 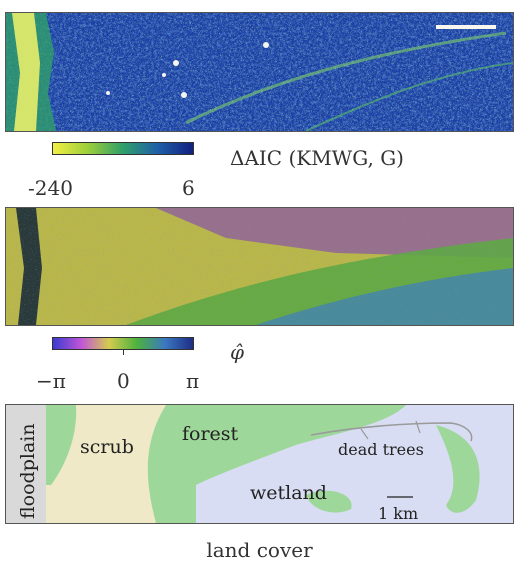 I want to click on forest-patch-south, so click(x=329, y=501).